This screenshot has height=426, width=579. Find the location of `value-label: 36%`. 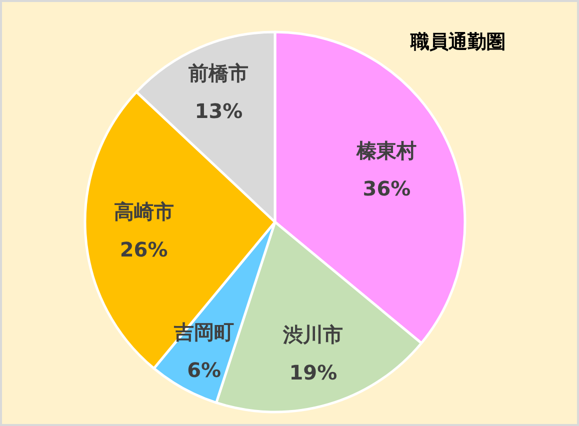

value-label: 36% is located at coordinates (386, 188).